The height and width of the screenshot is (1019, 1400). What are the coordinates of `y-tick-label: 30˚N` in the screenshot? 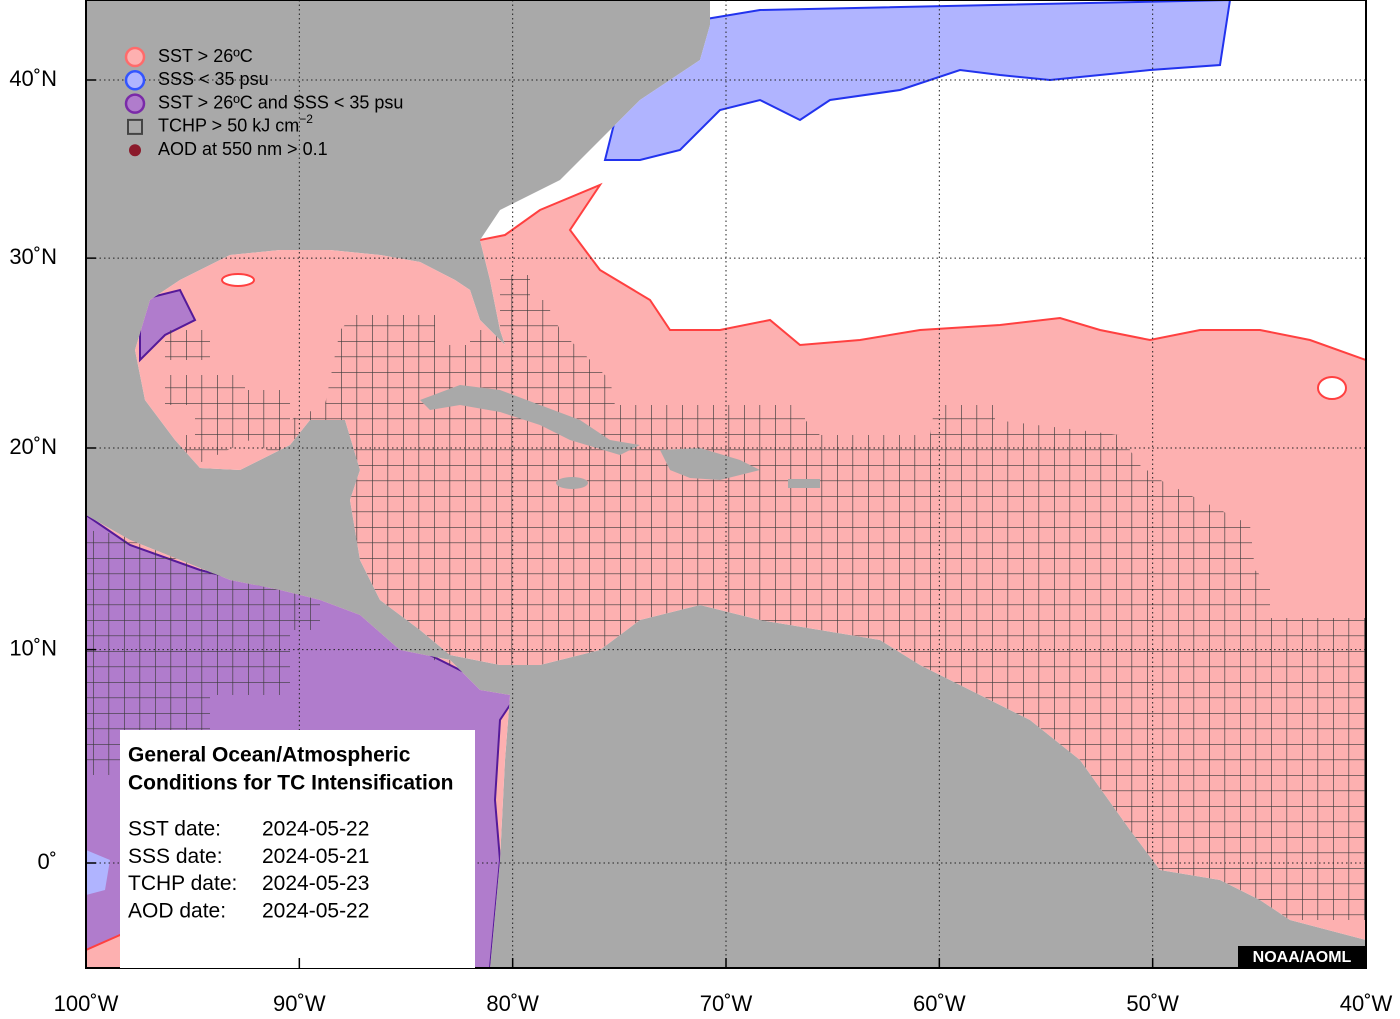 It's located at (33, 256).